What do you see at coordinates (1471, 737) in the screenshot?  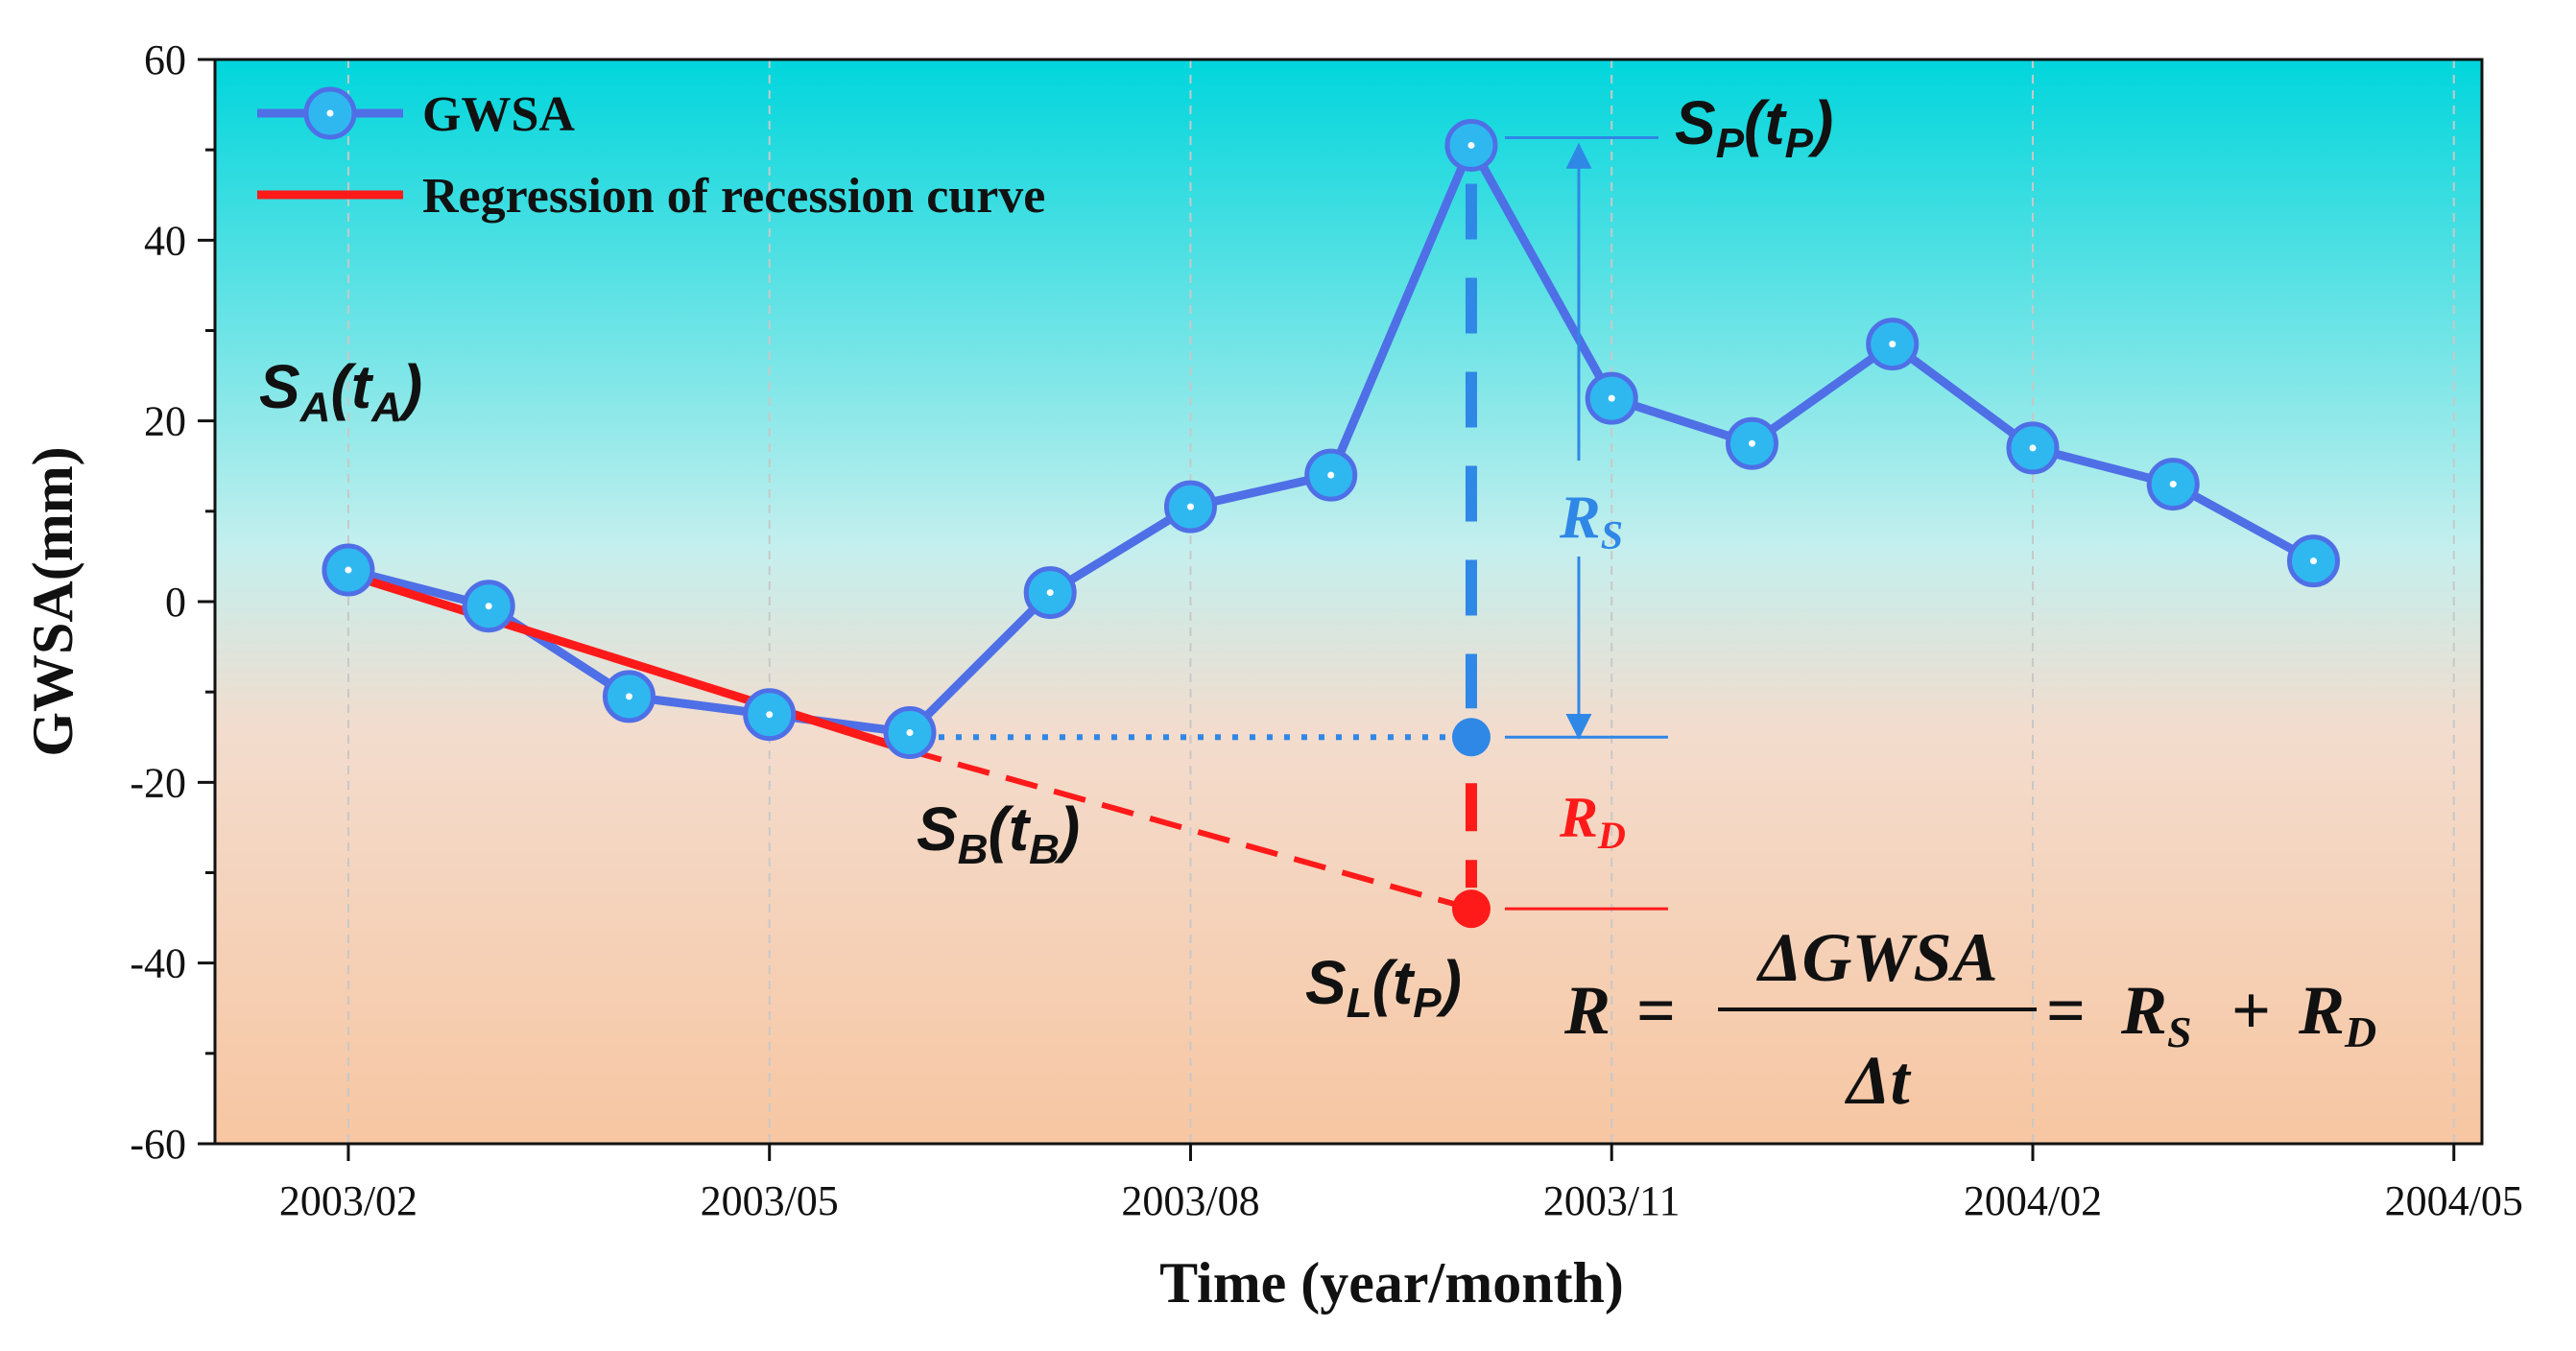 I see `storage-level-point` at bounding box center [1471, 737].